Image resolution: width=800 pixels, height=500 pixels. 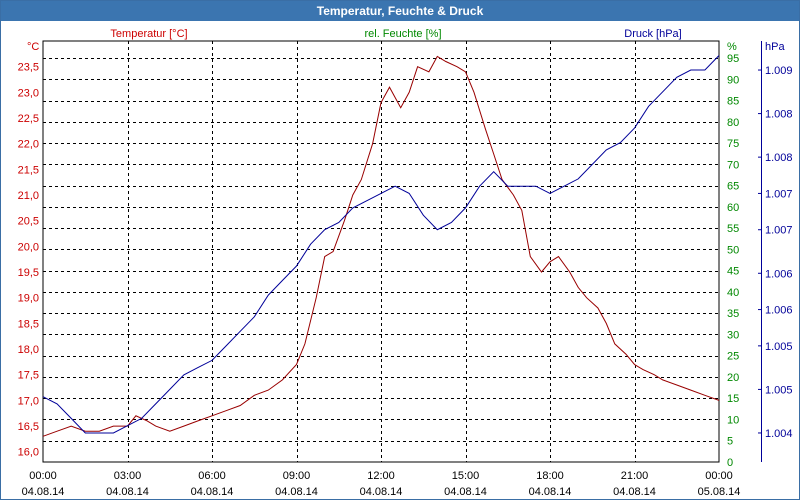 I want to click on humidity-tick-label: 35, so click(x=733, y=314).